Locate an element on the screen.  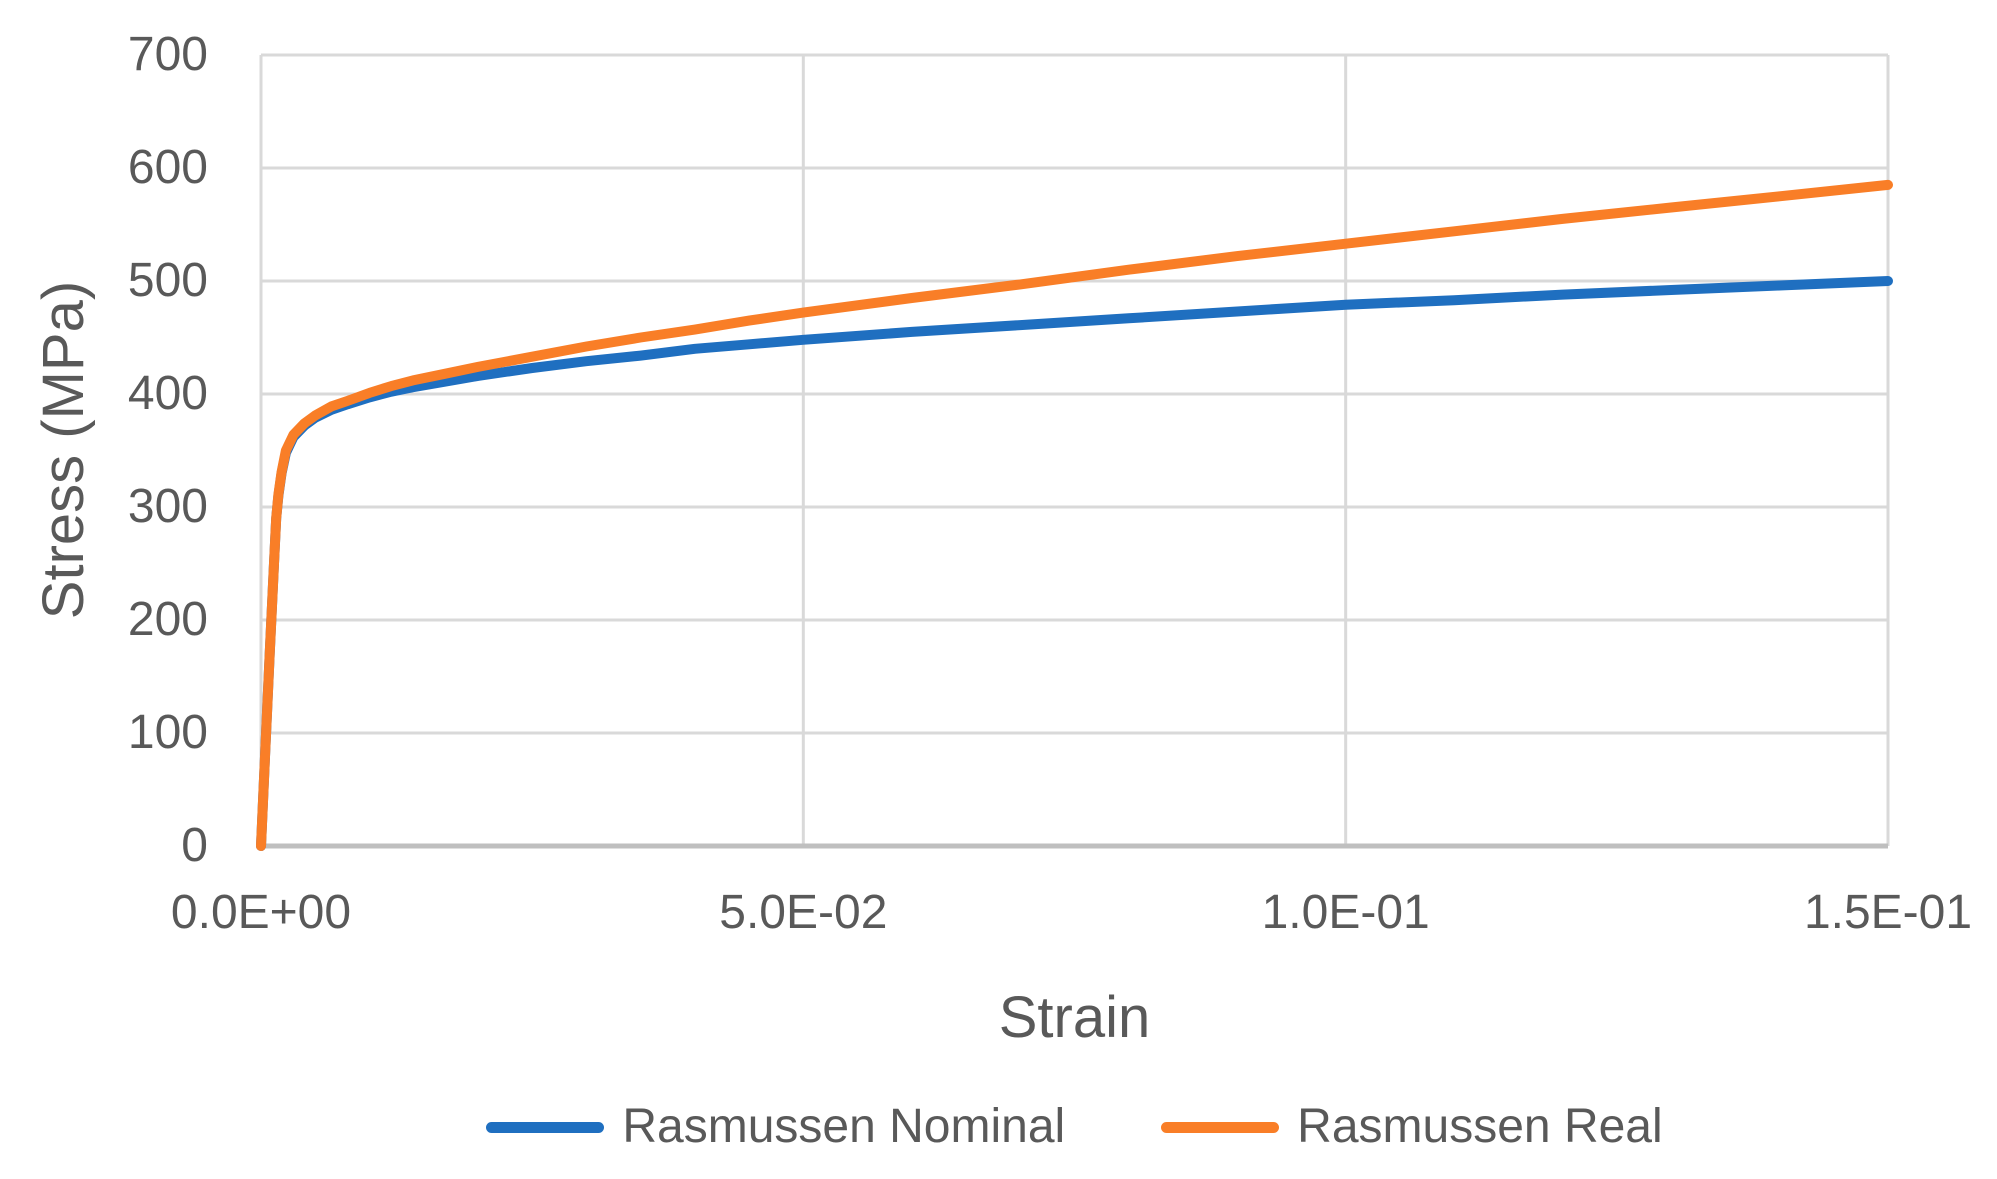
y-tick-label: 600 is located at coordinates (167, 167).